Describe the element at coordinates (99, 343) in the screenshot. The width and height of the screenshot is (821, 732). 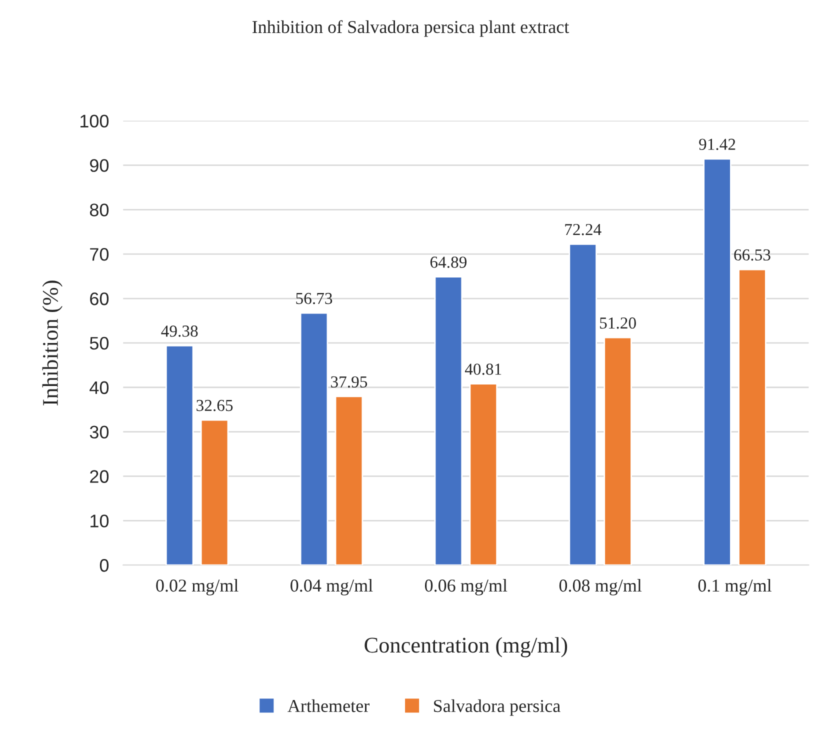
I see `y-tick-label: 50` at that location.